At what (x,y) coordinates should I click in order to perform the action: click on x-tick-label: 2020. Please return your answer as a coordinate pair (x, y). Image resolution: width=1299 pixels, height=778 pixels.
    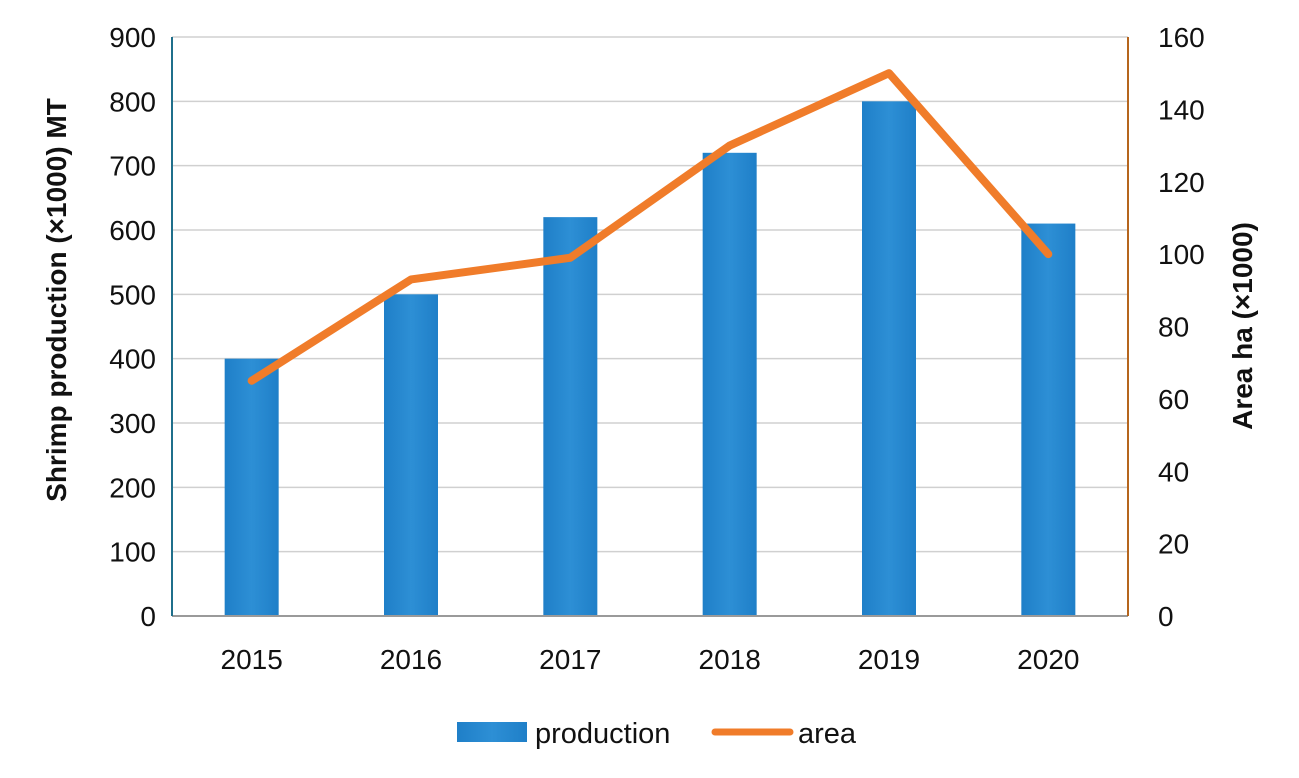
    Looking at the image, I should click on (1048, 659).